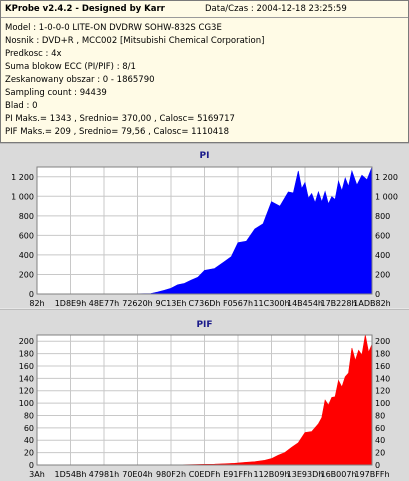 The width and height of the screenshot is (409, 481). Describe the element at coordinates (71, 303) in the screenshot. I see `x-tick-label: 1D8E9h` at that location.